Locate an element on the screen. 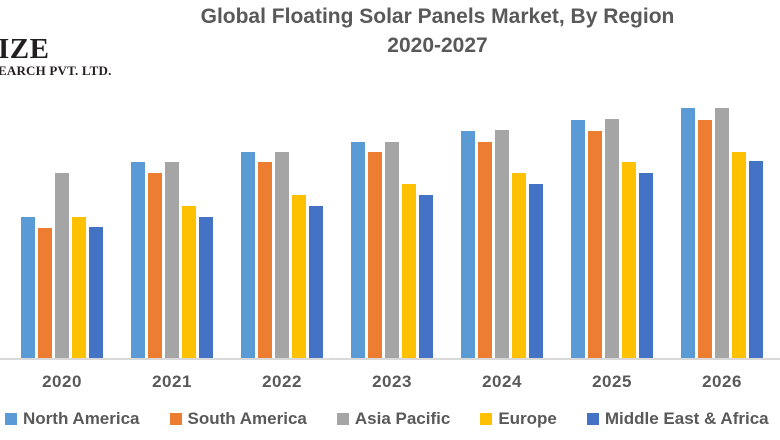 The image size is (780, 440). legend-item-north-america: North America is located at coordinates (72, 419).